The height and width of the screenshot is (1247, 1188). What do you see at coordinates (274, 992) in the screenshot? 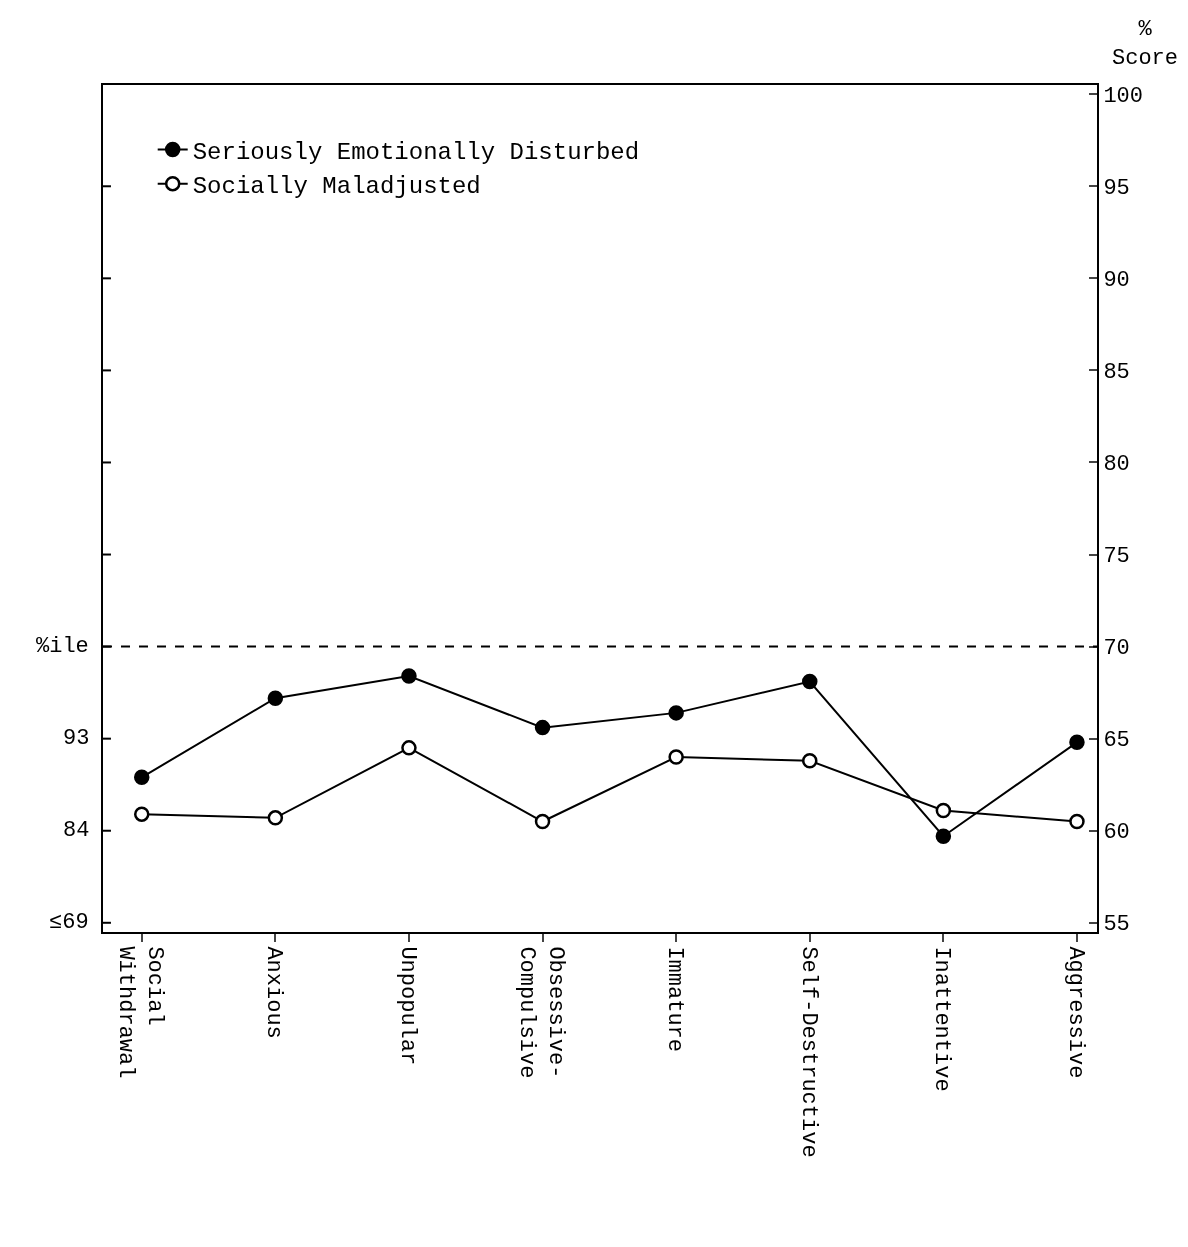
I see `x-tick-label: Anxious` at bounding box center [274, 992].